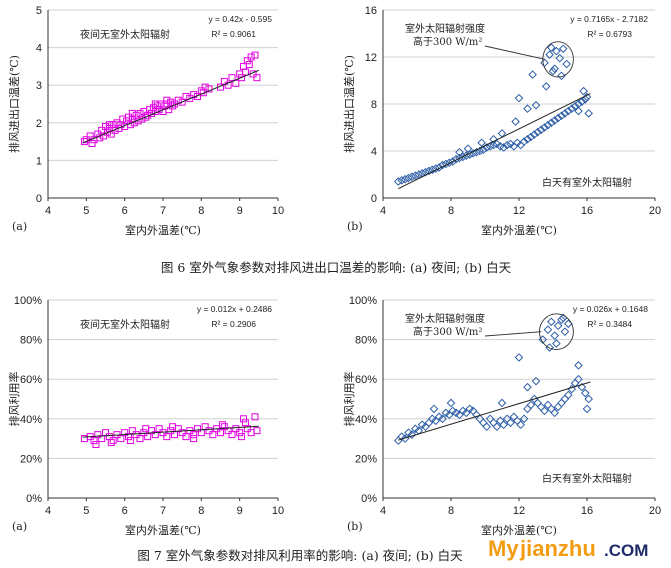  Describe the element at coordinates (557, 548) in the screenshot. I see `watermark-part2: jianzhu` at that location.